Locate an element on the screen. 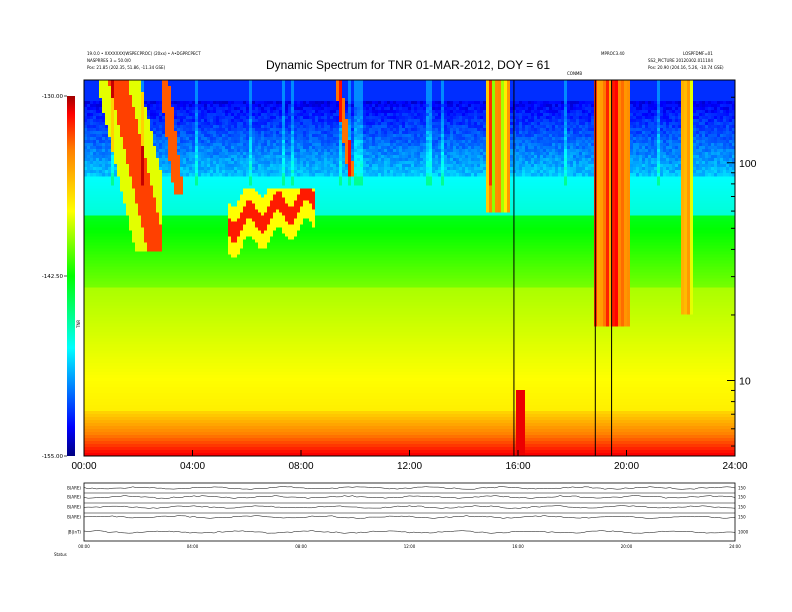 The image size is (792, 612). panel-label: |B|(nT) is located at coordinates (74, 532).